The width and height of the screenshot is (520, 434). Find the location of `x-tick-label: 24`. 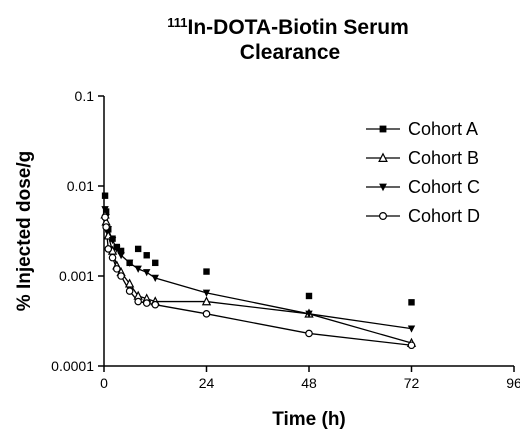

x-tick-label: 24 is located at coordinates (207, 383).